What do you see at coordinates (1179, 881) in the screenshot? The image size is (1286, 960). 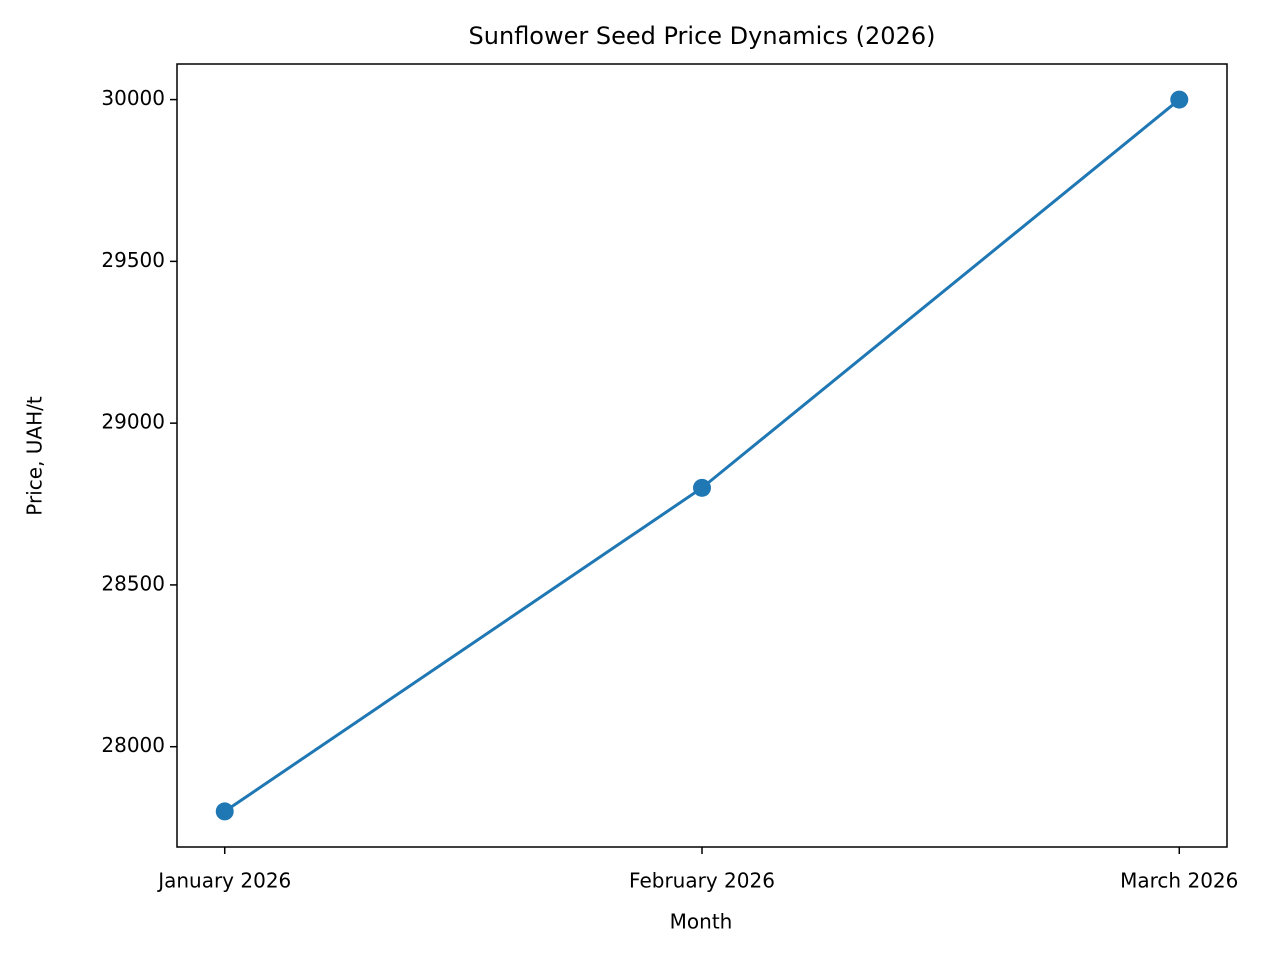 I see `x-tick-label: March 2026` at bounding box center [1179, 881].